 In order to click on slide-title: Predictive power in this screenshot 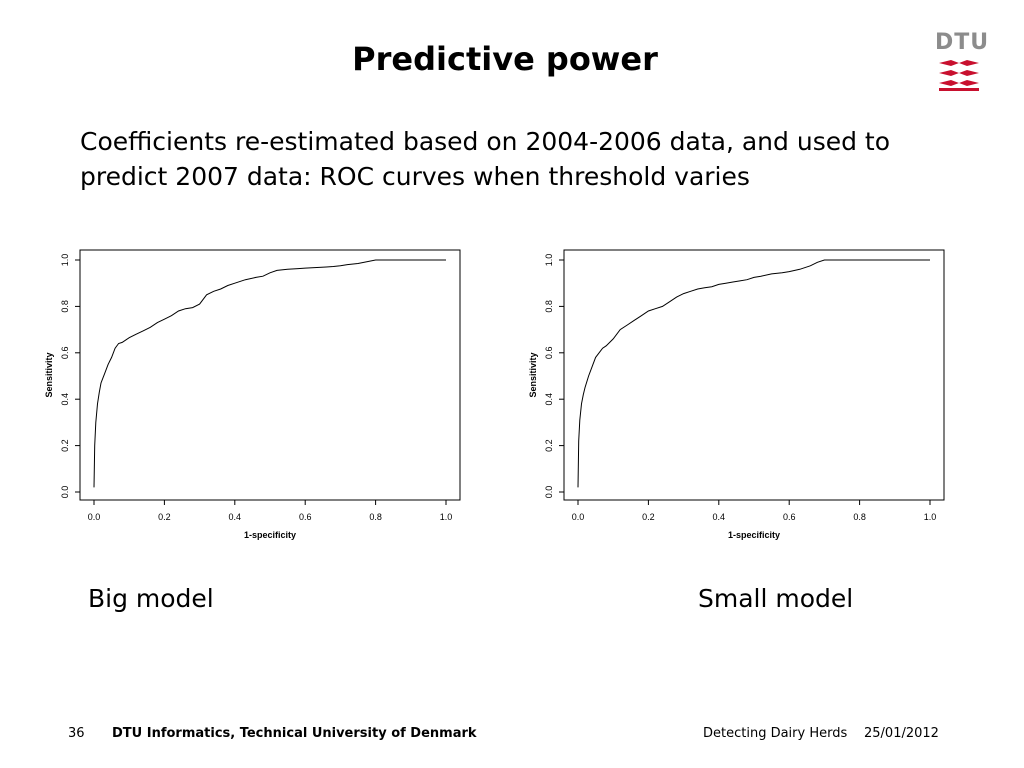, I will do `click(505, 59)`.